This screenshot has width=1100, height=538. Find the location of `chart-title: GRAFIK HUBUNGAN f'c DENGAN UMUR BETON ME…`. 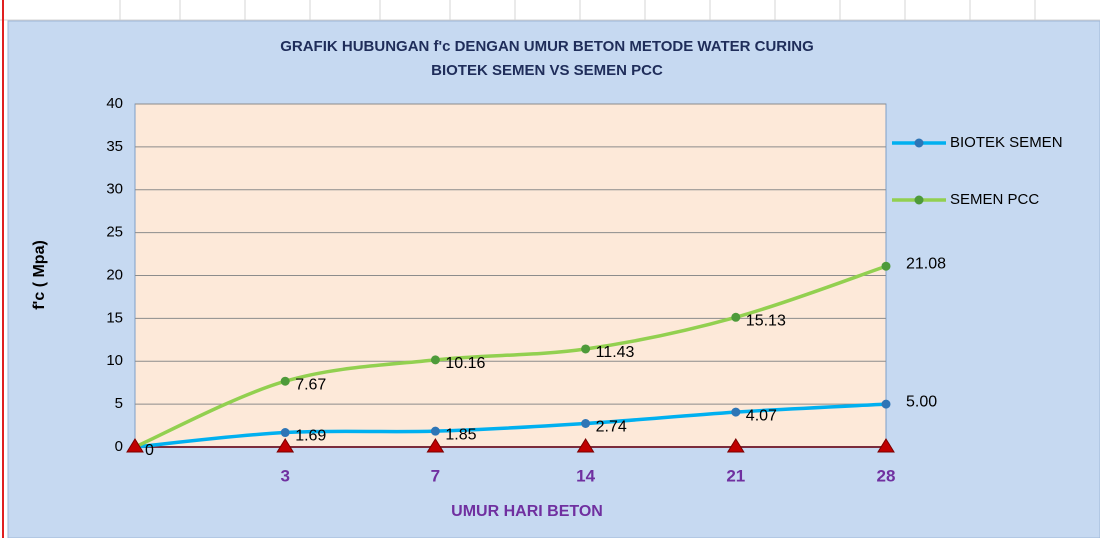

chart-title: GRAFIK HUBUNGAN f'c DENGAN UMUR BETON ME… is located at coordinates (547, 46).